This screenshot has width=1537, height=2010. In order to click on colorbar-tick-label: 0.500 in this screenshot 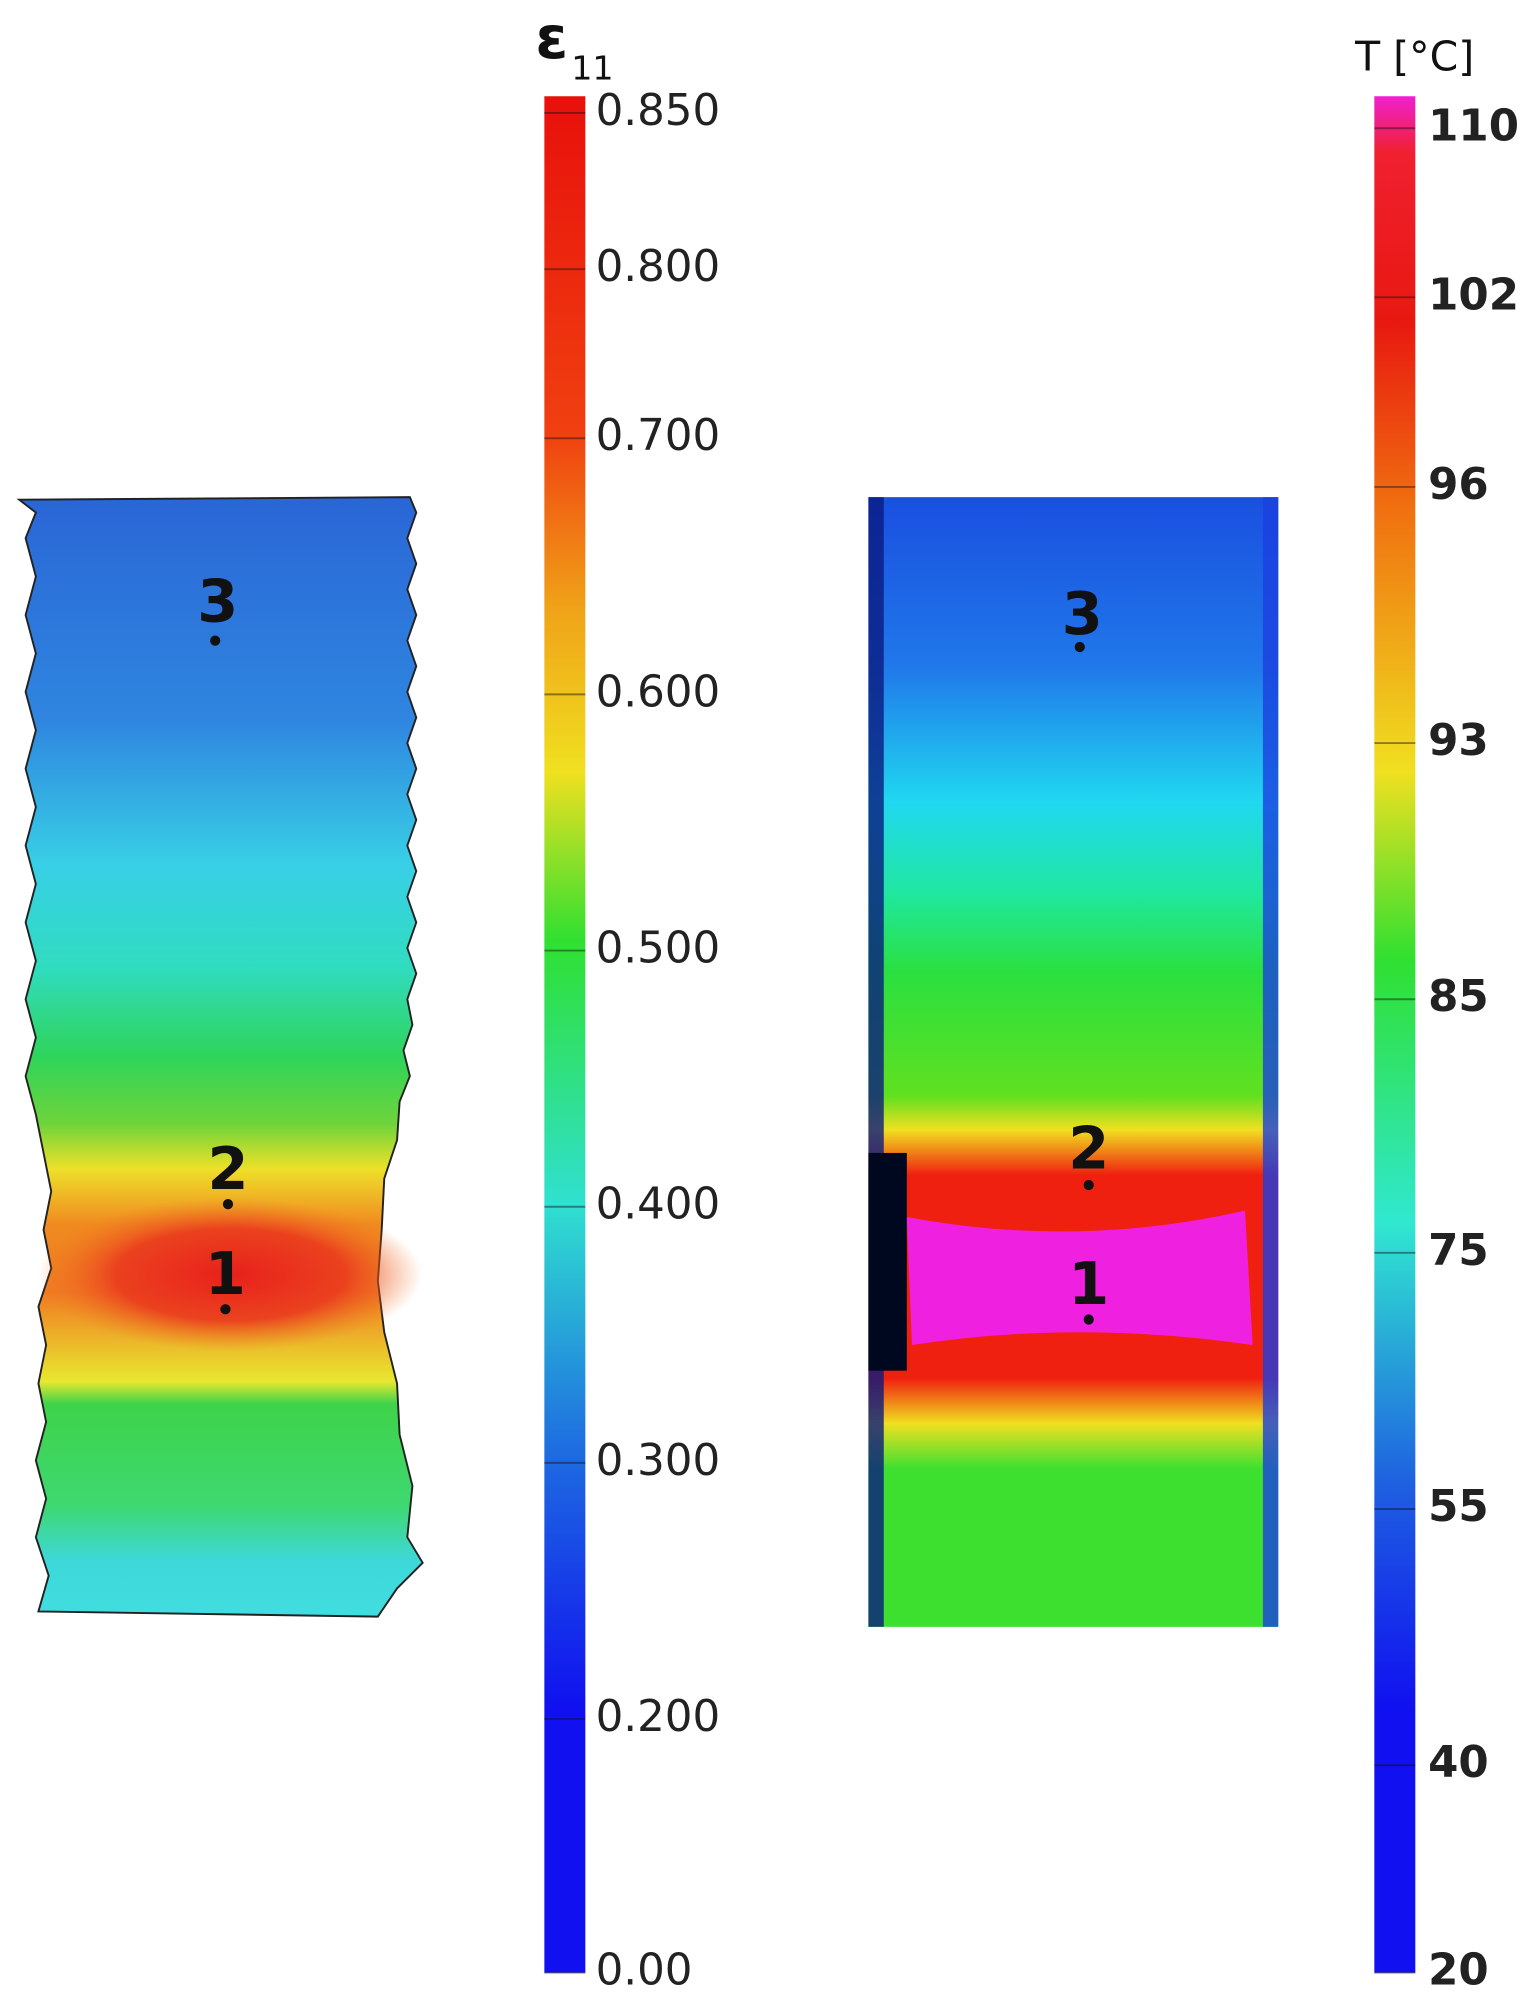, I will do `click(658, 949)`.